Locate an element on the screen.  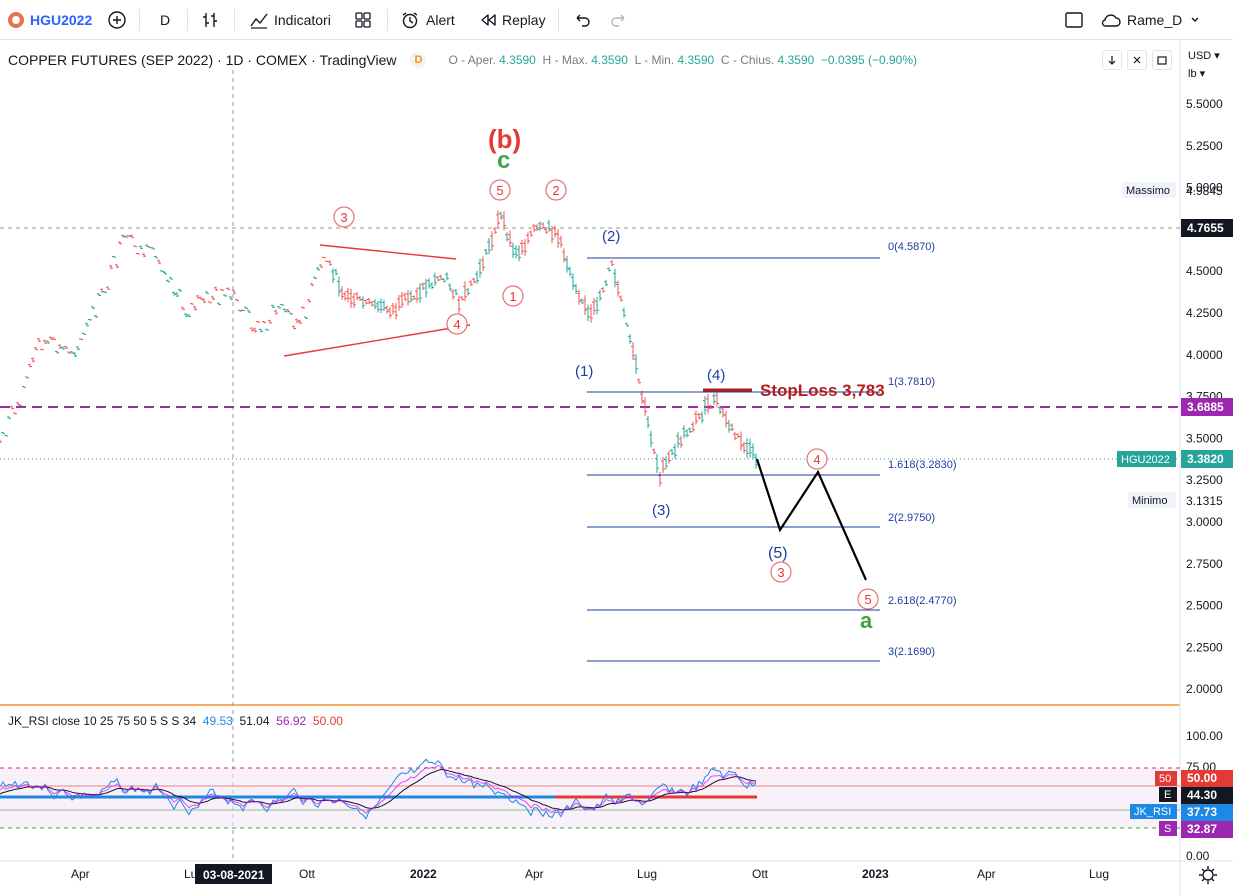
settings-gear-icon is located at coordinates (1208, 875).